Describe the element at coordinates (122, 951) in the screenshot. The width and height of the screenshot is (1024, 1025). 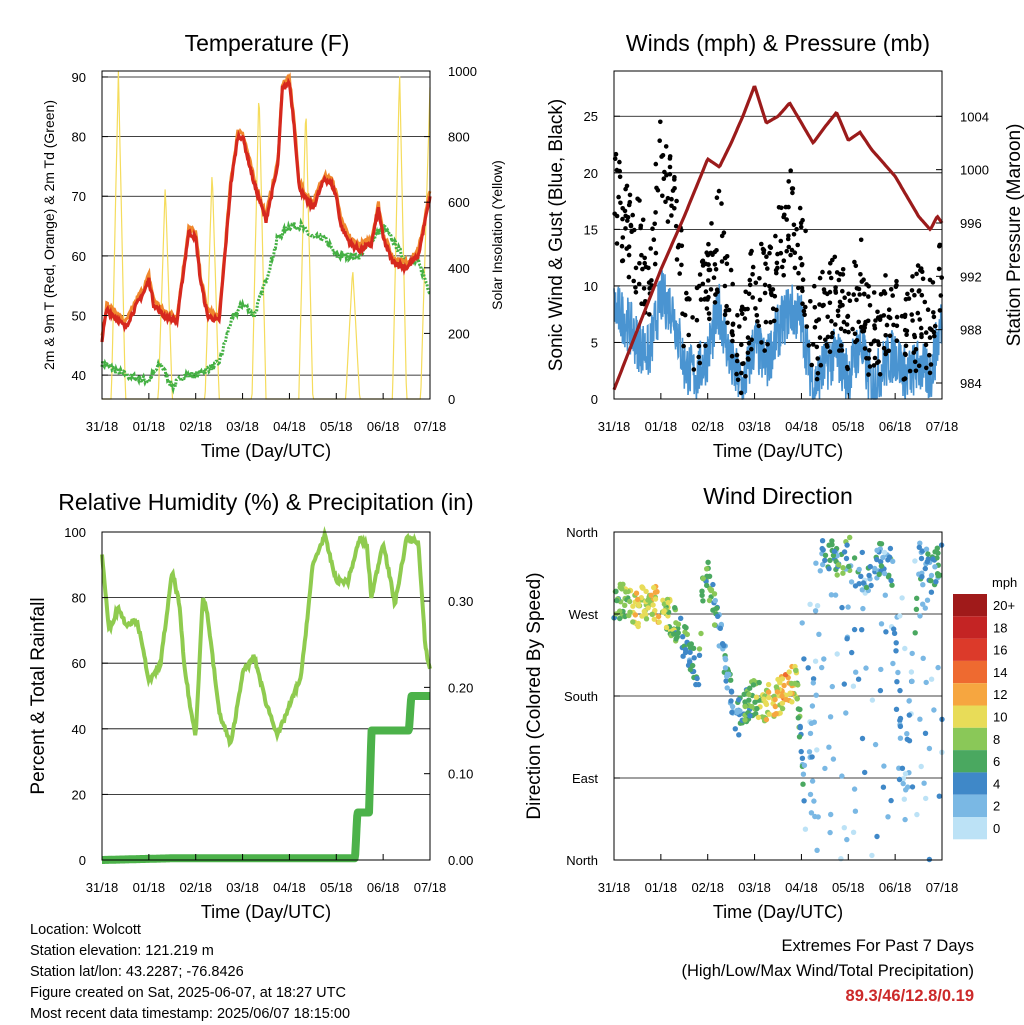
I see `elevation-text: Station elevation: 121.219 m` at that location.